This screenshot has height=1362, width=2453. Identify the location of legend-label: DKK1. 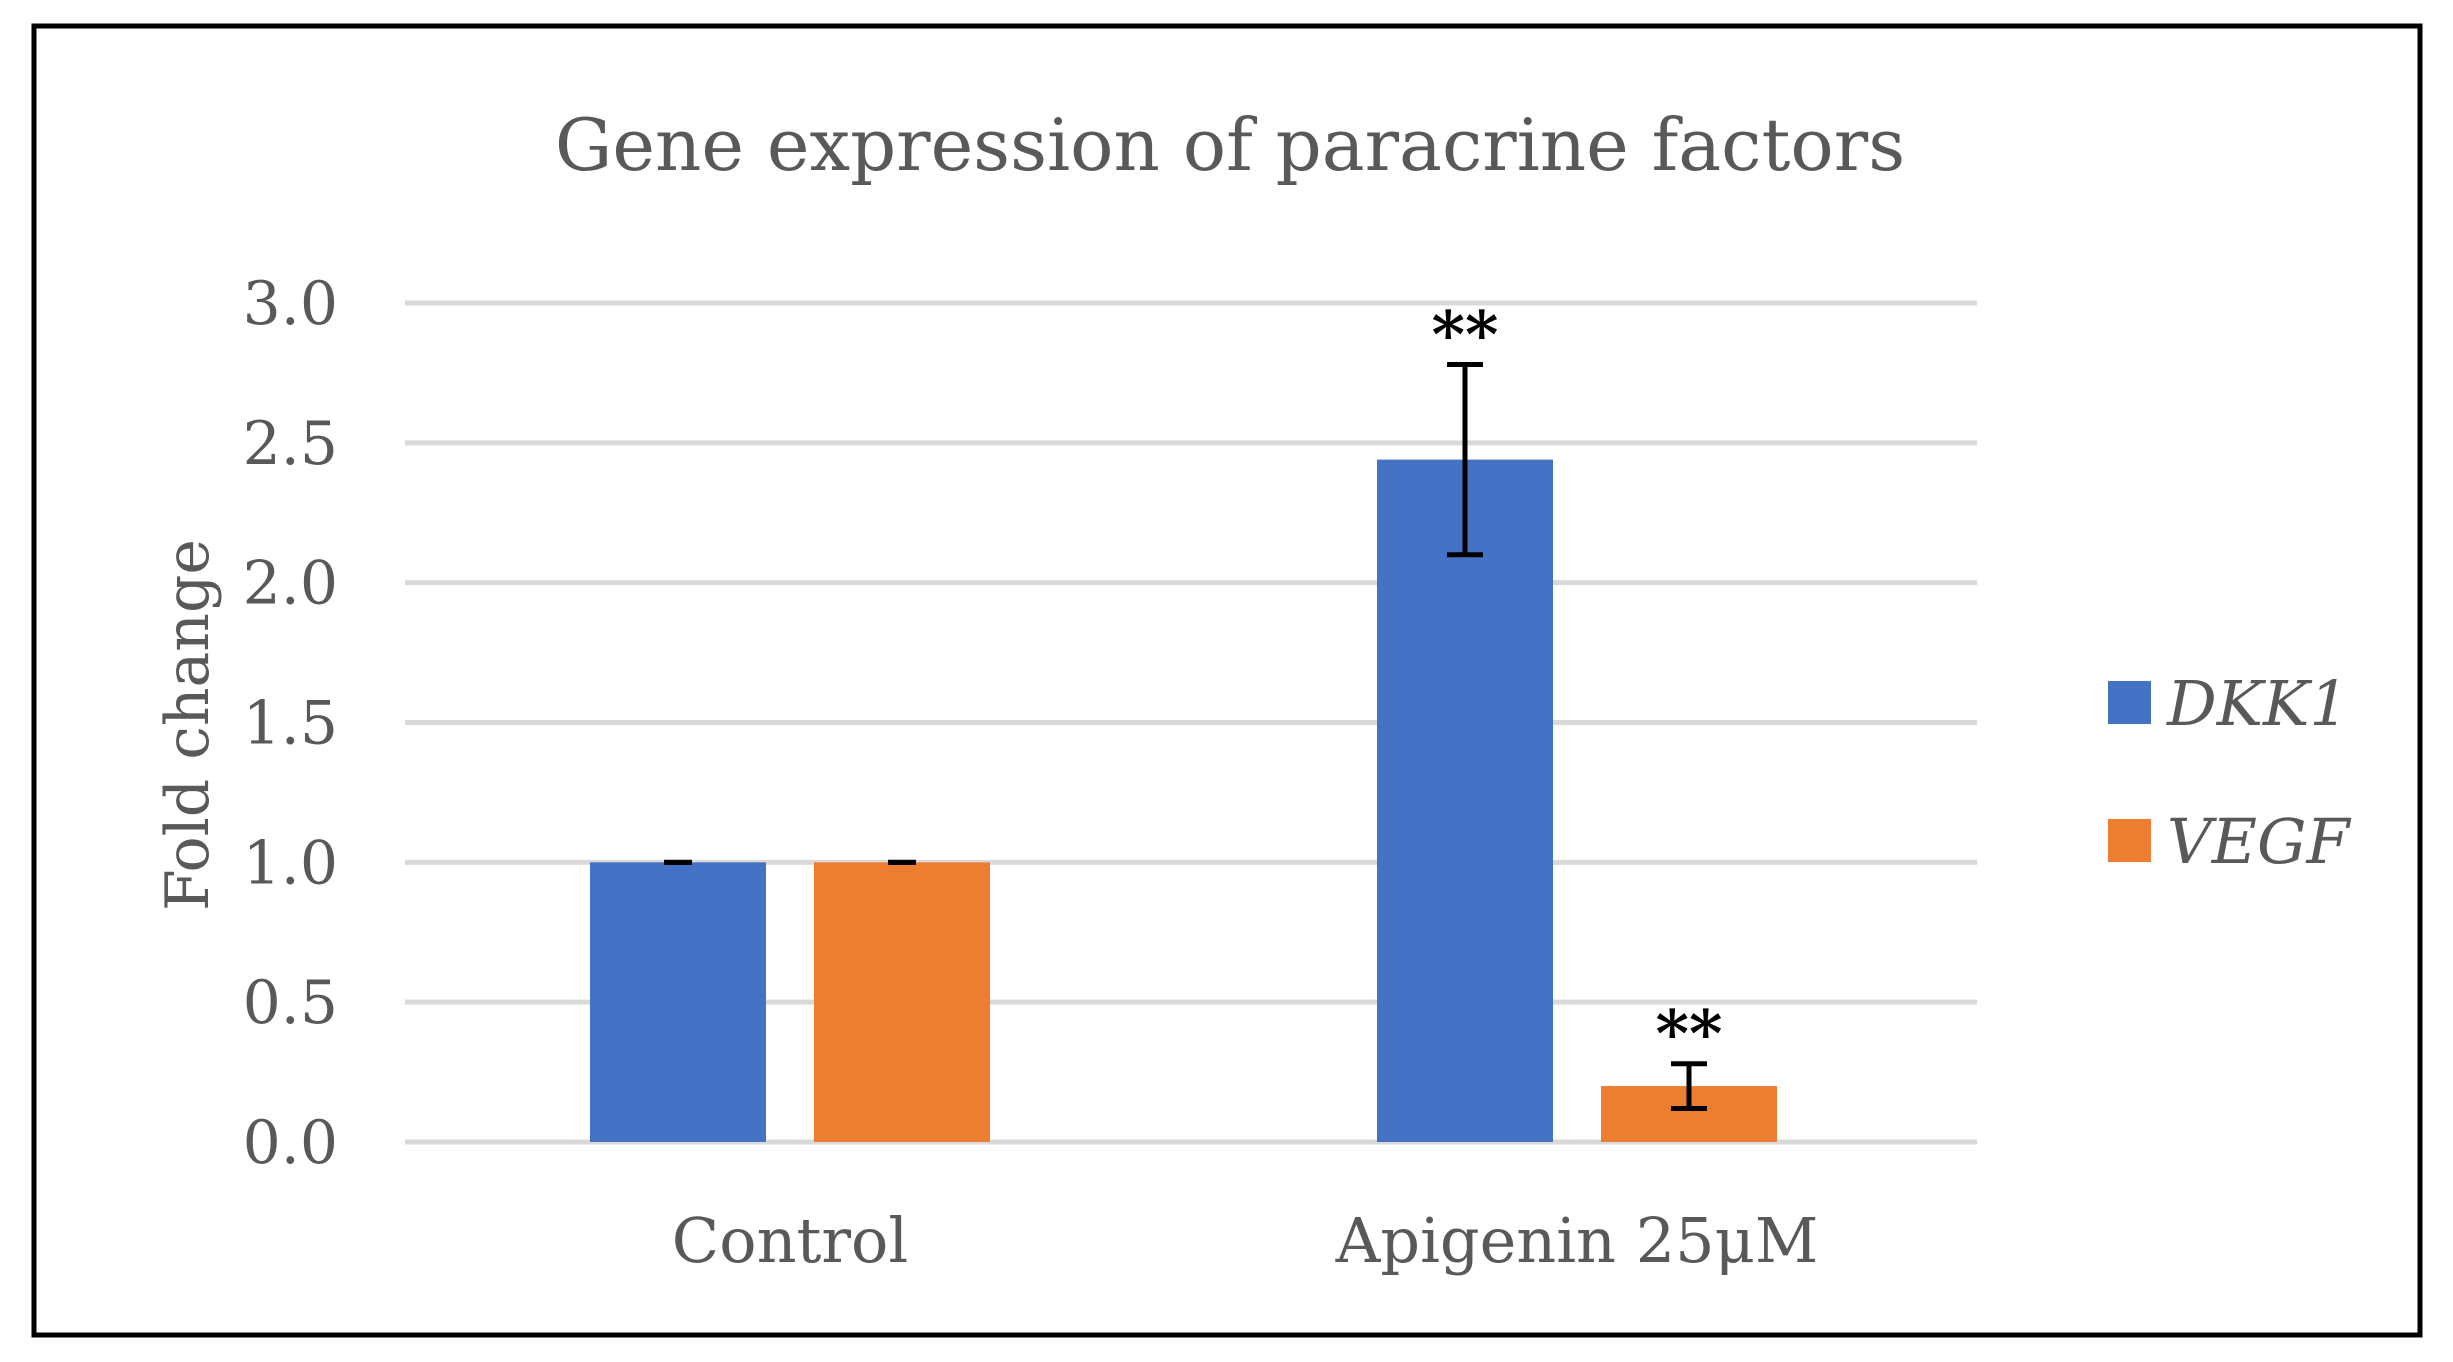
(2257, 703).